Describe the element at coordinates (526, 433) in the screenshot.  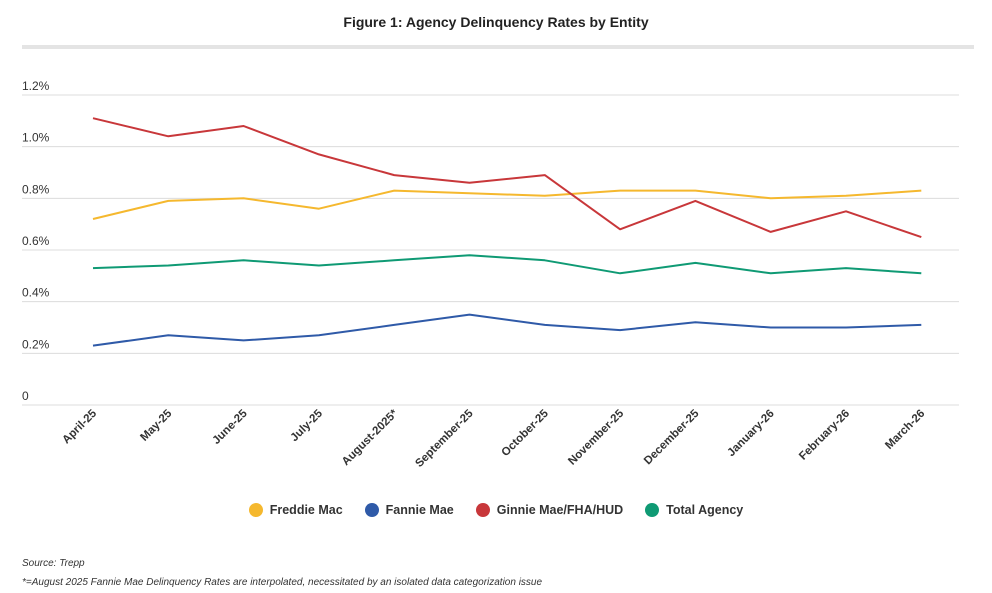
I see `x-tick-label: October-25` at that location.